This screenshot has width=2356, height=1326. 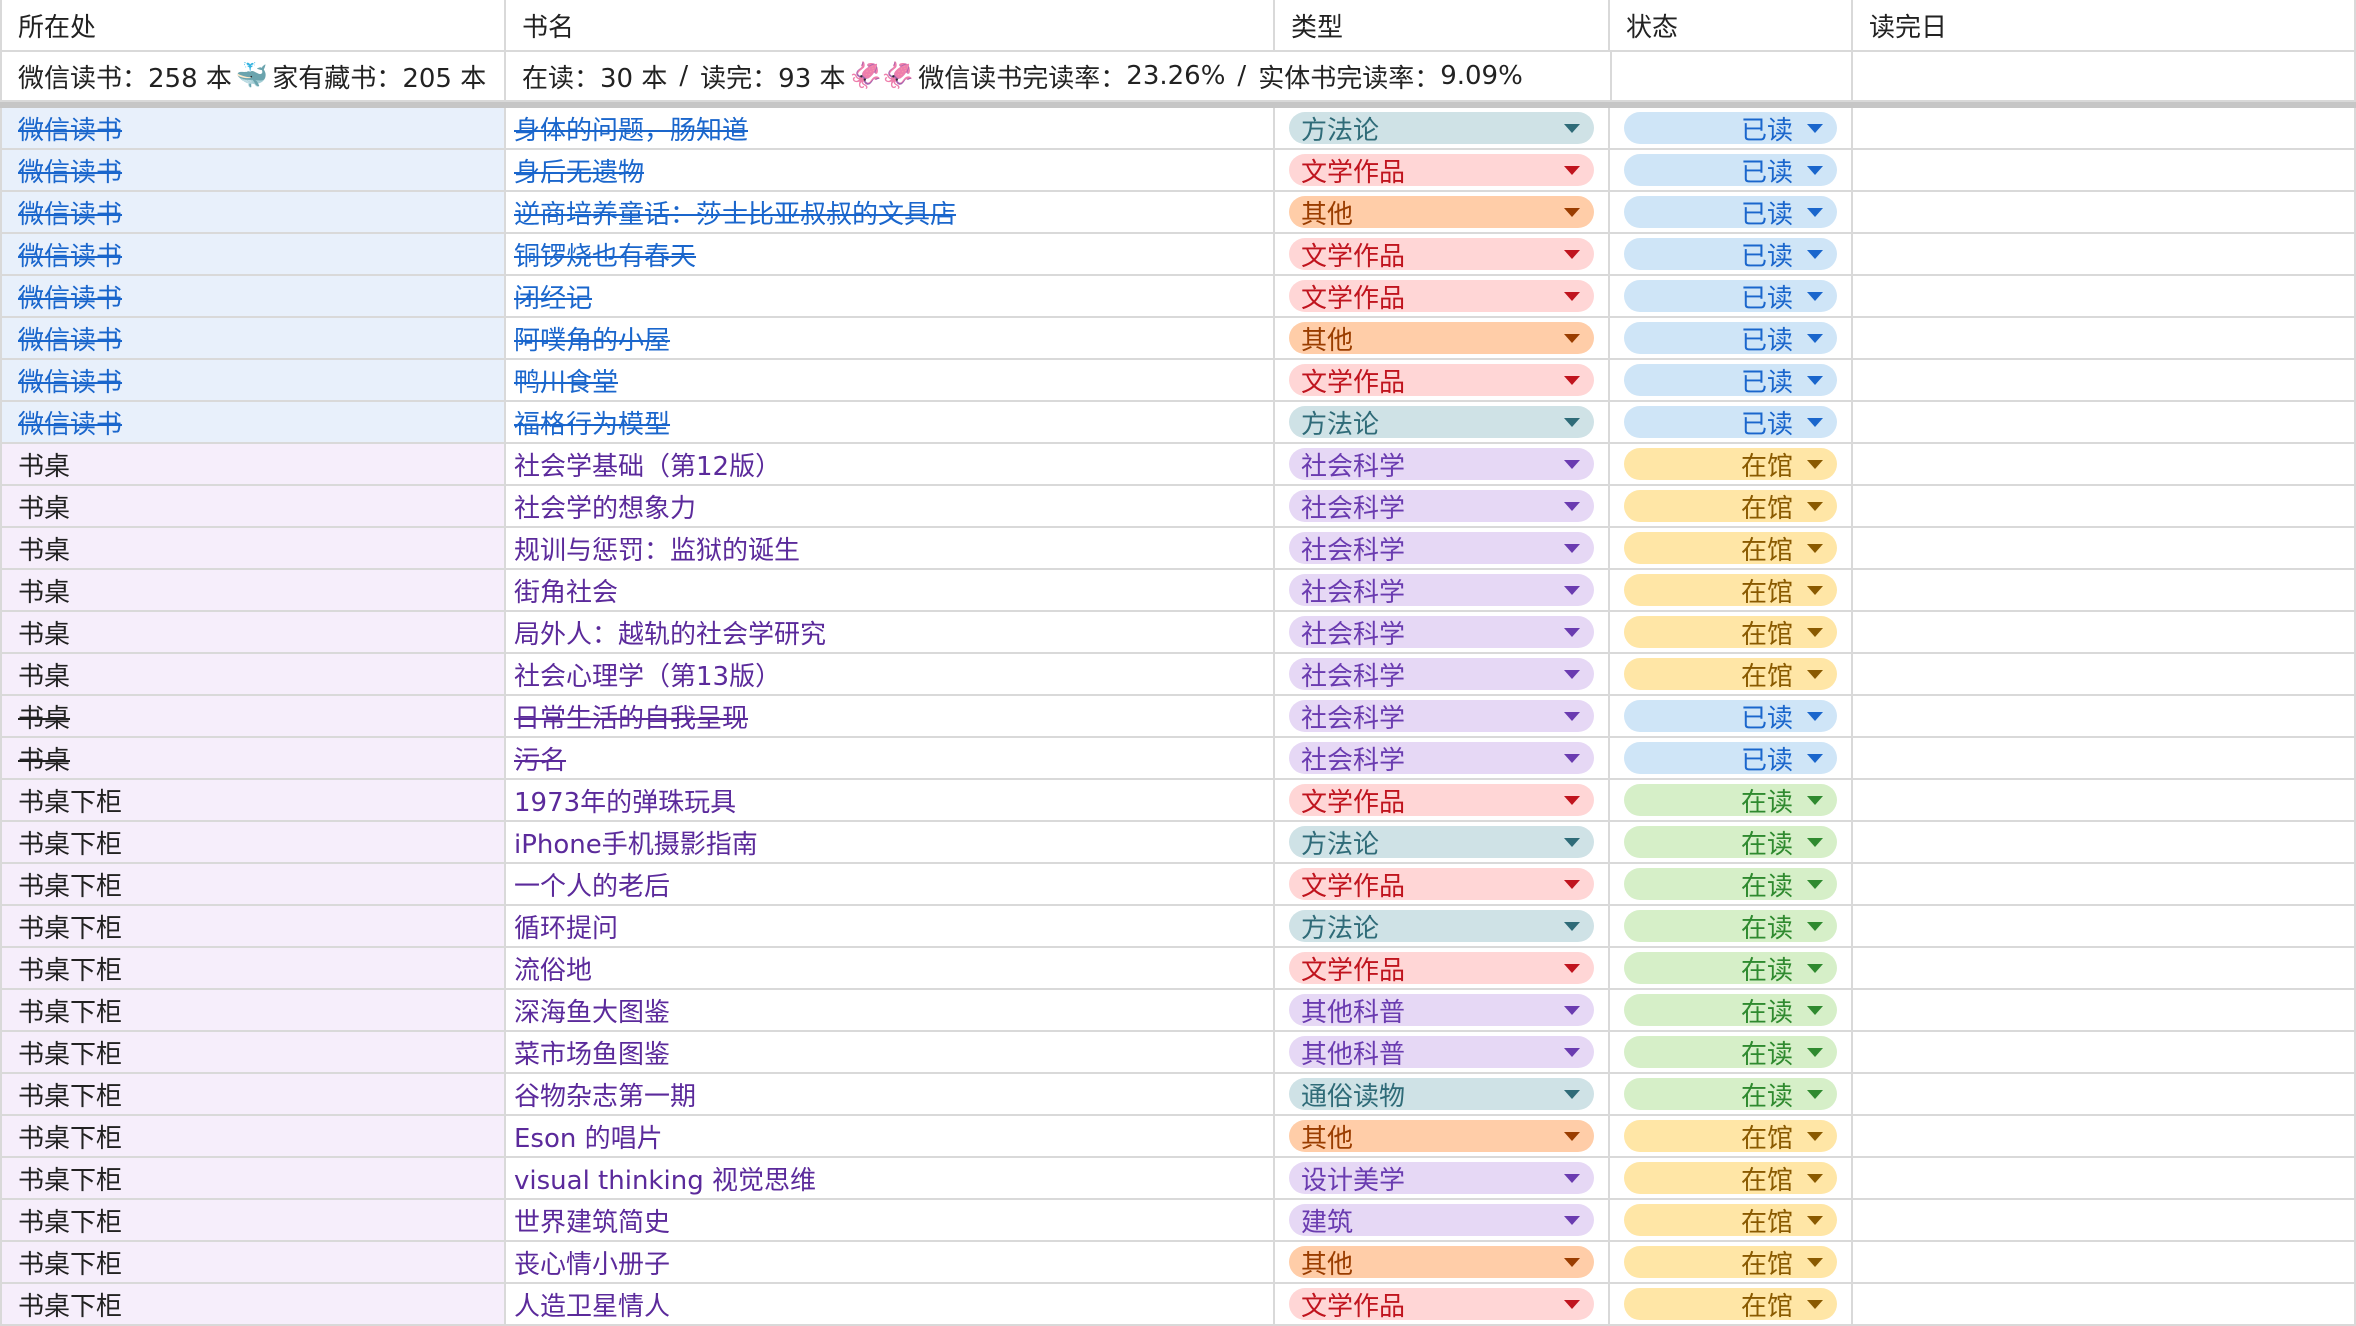 What do you see at coordinates (1178, 105) in the screenshot?
I see `freeze-divider` at bounding box center [1178, 105].